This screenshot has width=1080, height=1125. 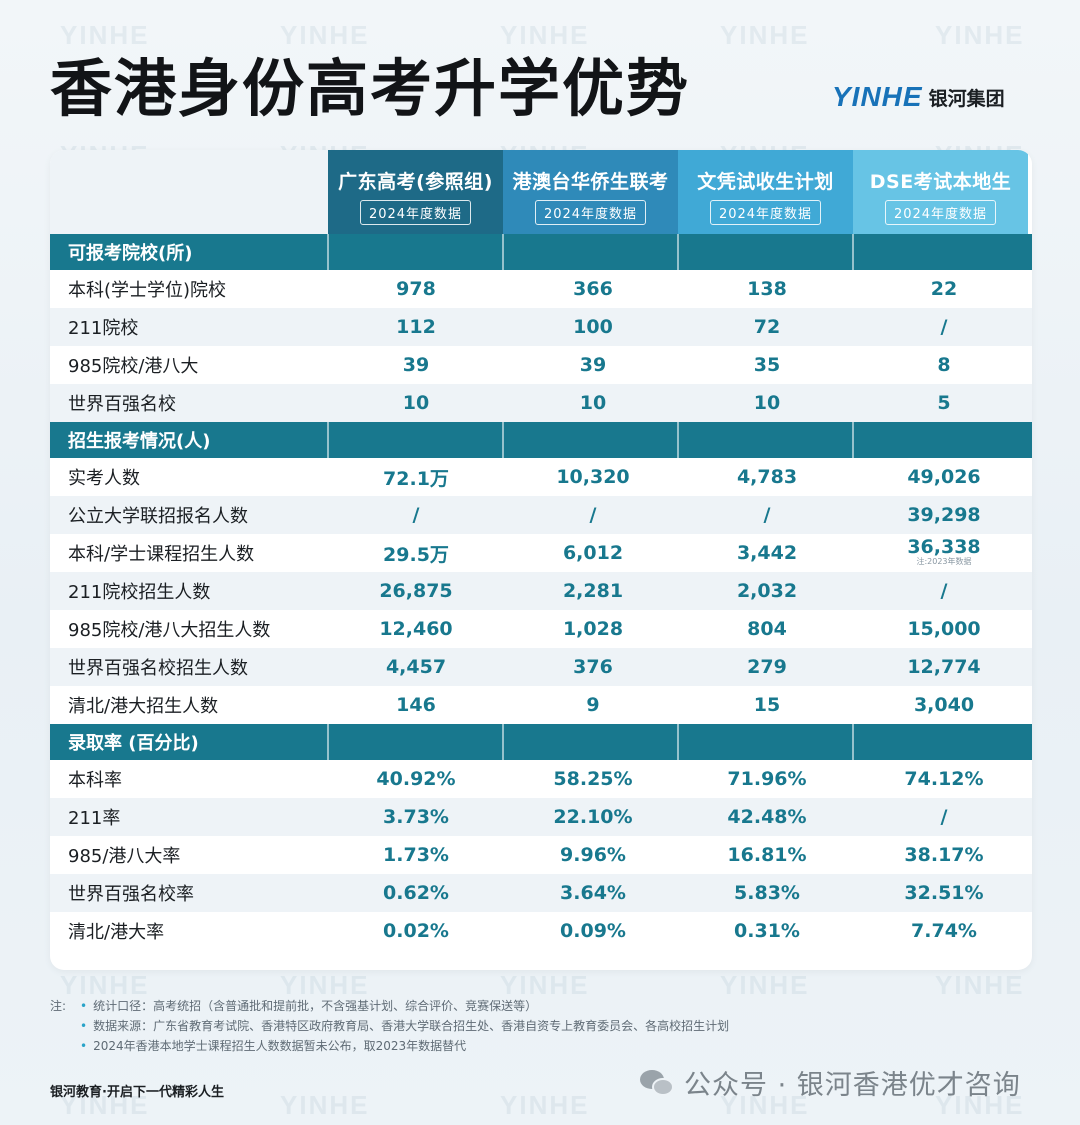 I want to click on table-cell: 42.48%, so click(x=767, y=817).